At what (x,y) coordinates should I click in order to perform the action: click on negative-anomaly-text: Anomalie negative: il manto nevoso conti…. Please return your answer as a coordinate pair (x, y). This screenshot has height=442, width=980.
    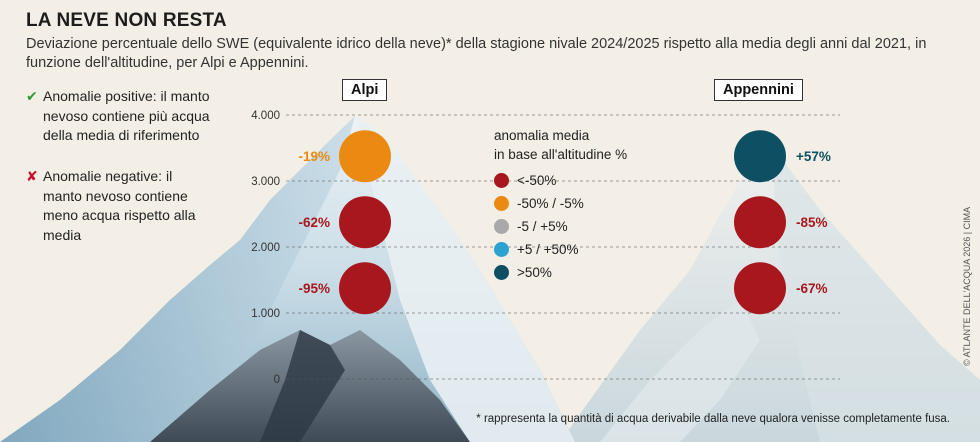
    Looking at the image, I should click on (119, 205).